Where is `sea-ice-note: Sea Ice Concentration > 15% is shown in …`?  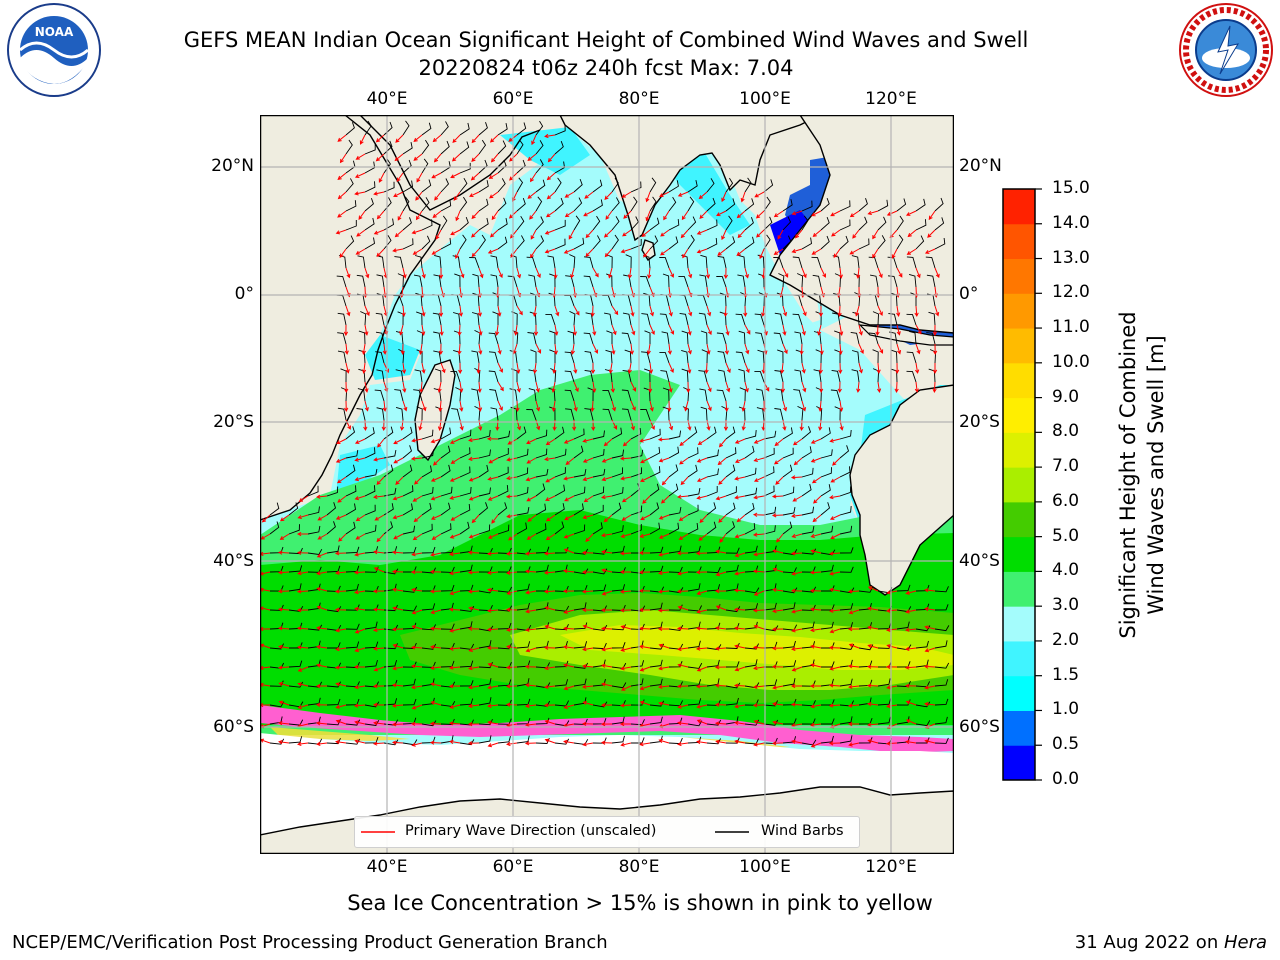
sea-ice-note: Sea Ice Concentration > 15% is shown in … is located at coordinates (640, 903).